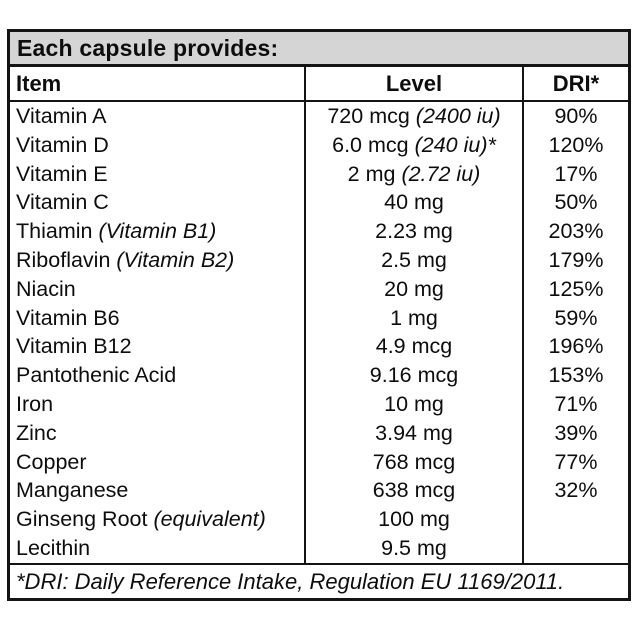  I want to click on level-value: 2.23 mg, so click(414, 231).